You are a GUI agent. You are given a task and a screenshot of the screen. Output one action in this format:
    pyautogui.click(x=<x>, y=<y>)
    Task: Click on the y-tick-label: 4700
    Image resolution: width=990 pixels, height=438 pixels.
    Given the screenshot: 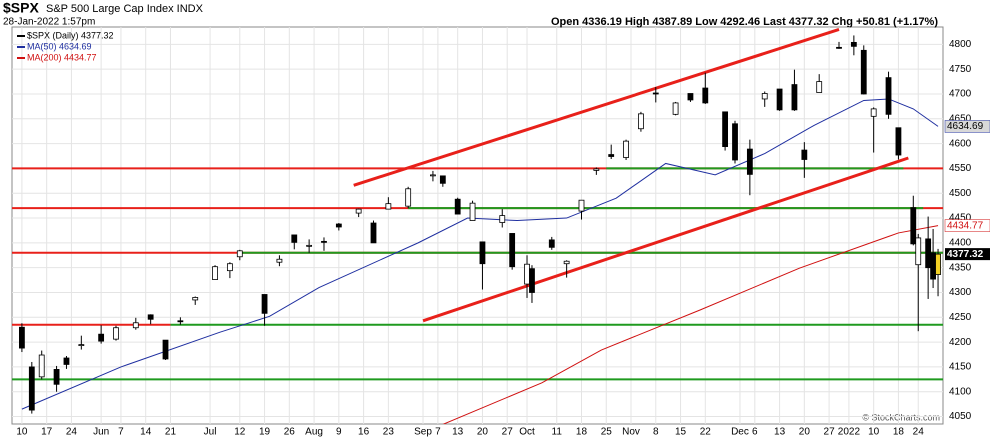 What is the action you would take?
    pyautogui.click(x=960, y=94)
    